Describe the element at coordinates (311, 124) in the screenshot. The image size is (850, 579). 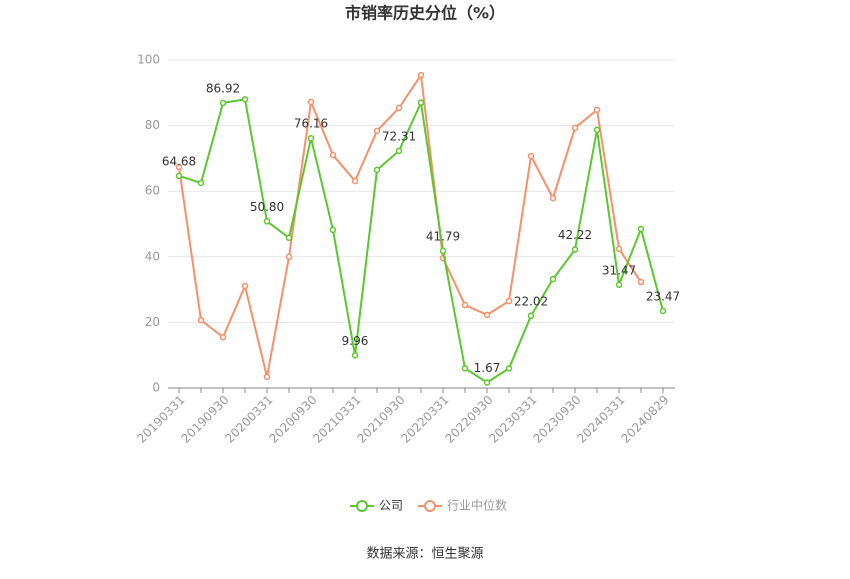
I see `data-label: 76.16` at that location.